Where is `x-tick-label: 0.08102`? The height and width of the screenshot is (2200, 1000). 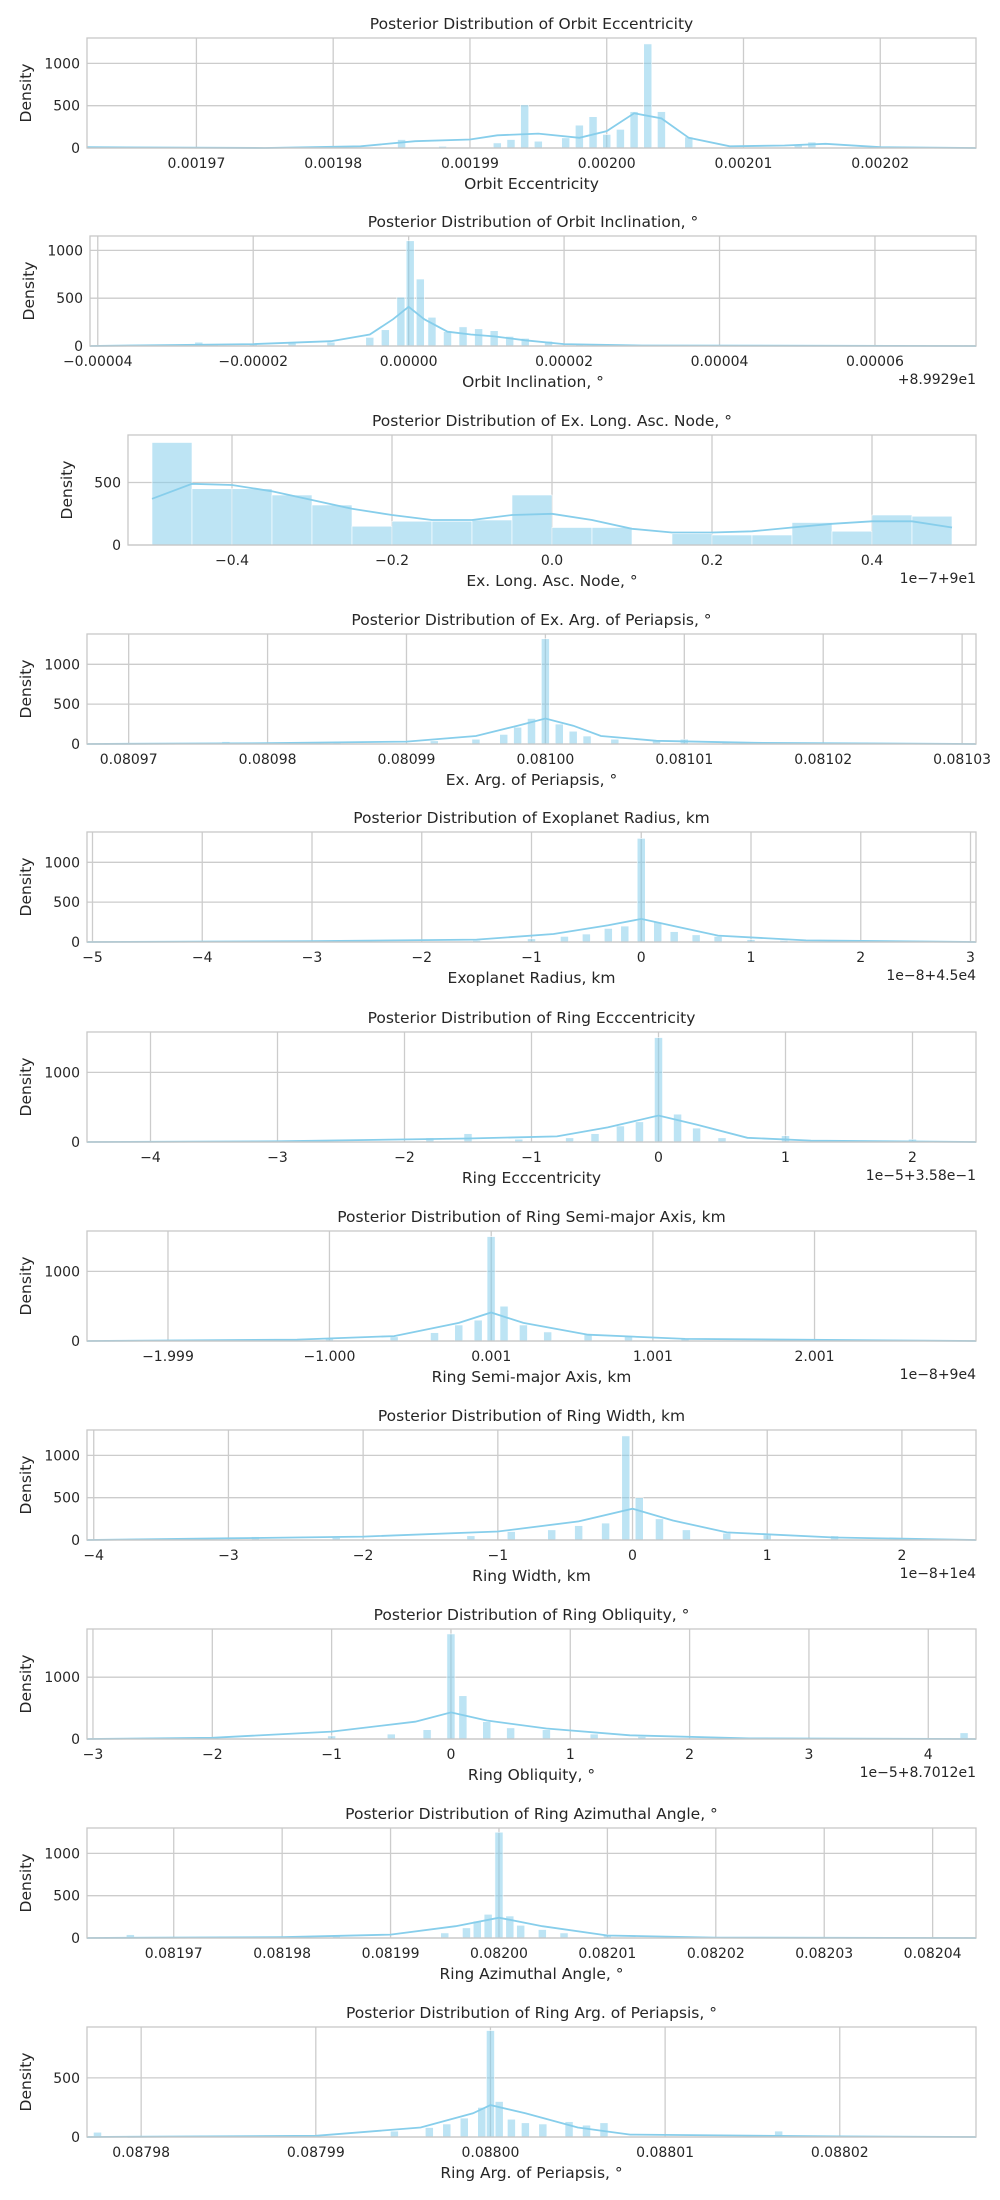
x-tick-label: 0.08102 is located at coordinates (823, 760).